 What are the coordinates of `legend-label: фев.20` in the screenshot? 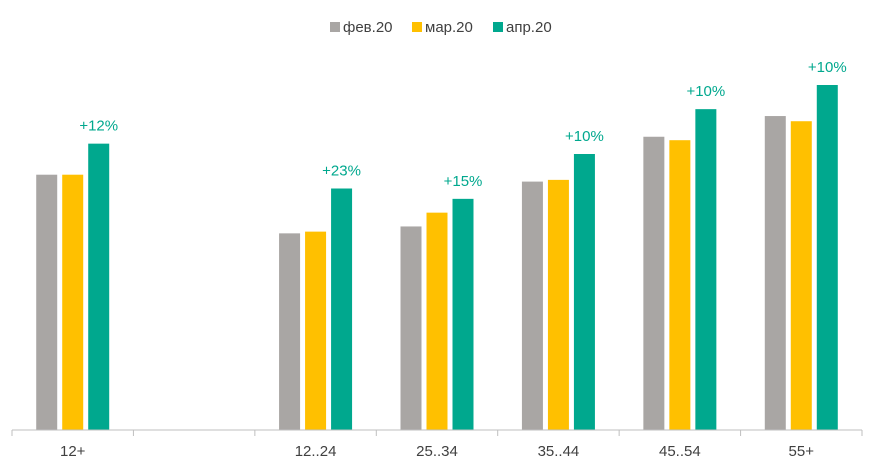 It's located at (368, 27).